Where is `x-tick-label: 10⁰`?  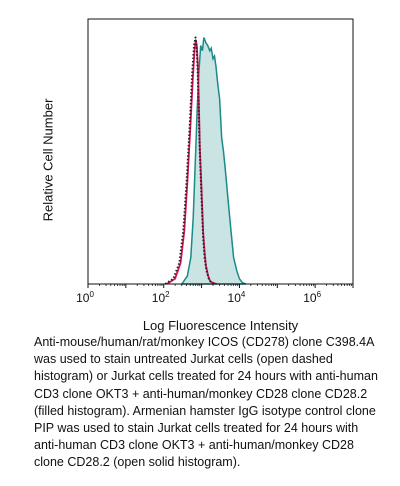 x-tick-label: 10⁰ is located at coordinates (85, 297).